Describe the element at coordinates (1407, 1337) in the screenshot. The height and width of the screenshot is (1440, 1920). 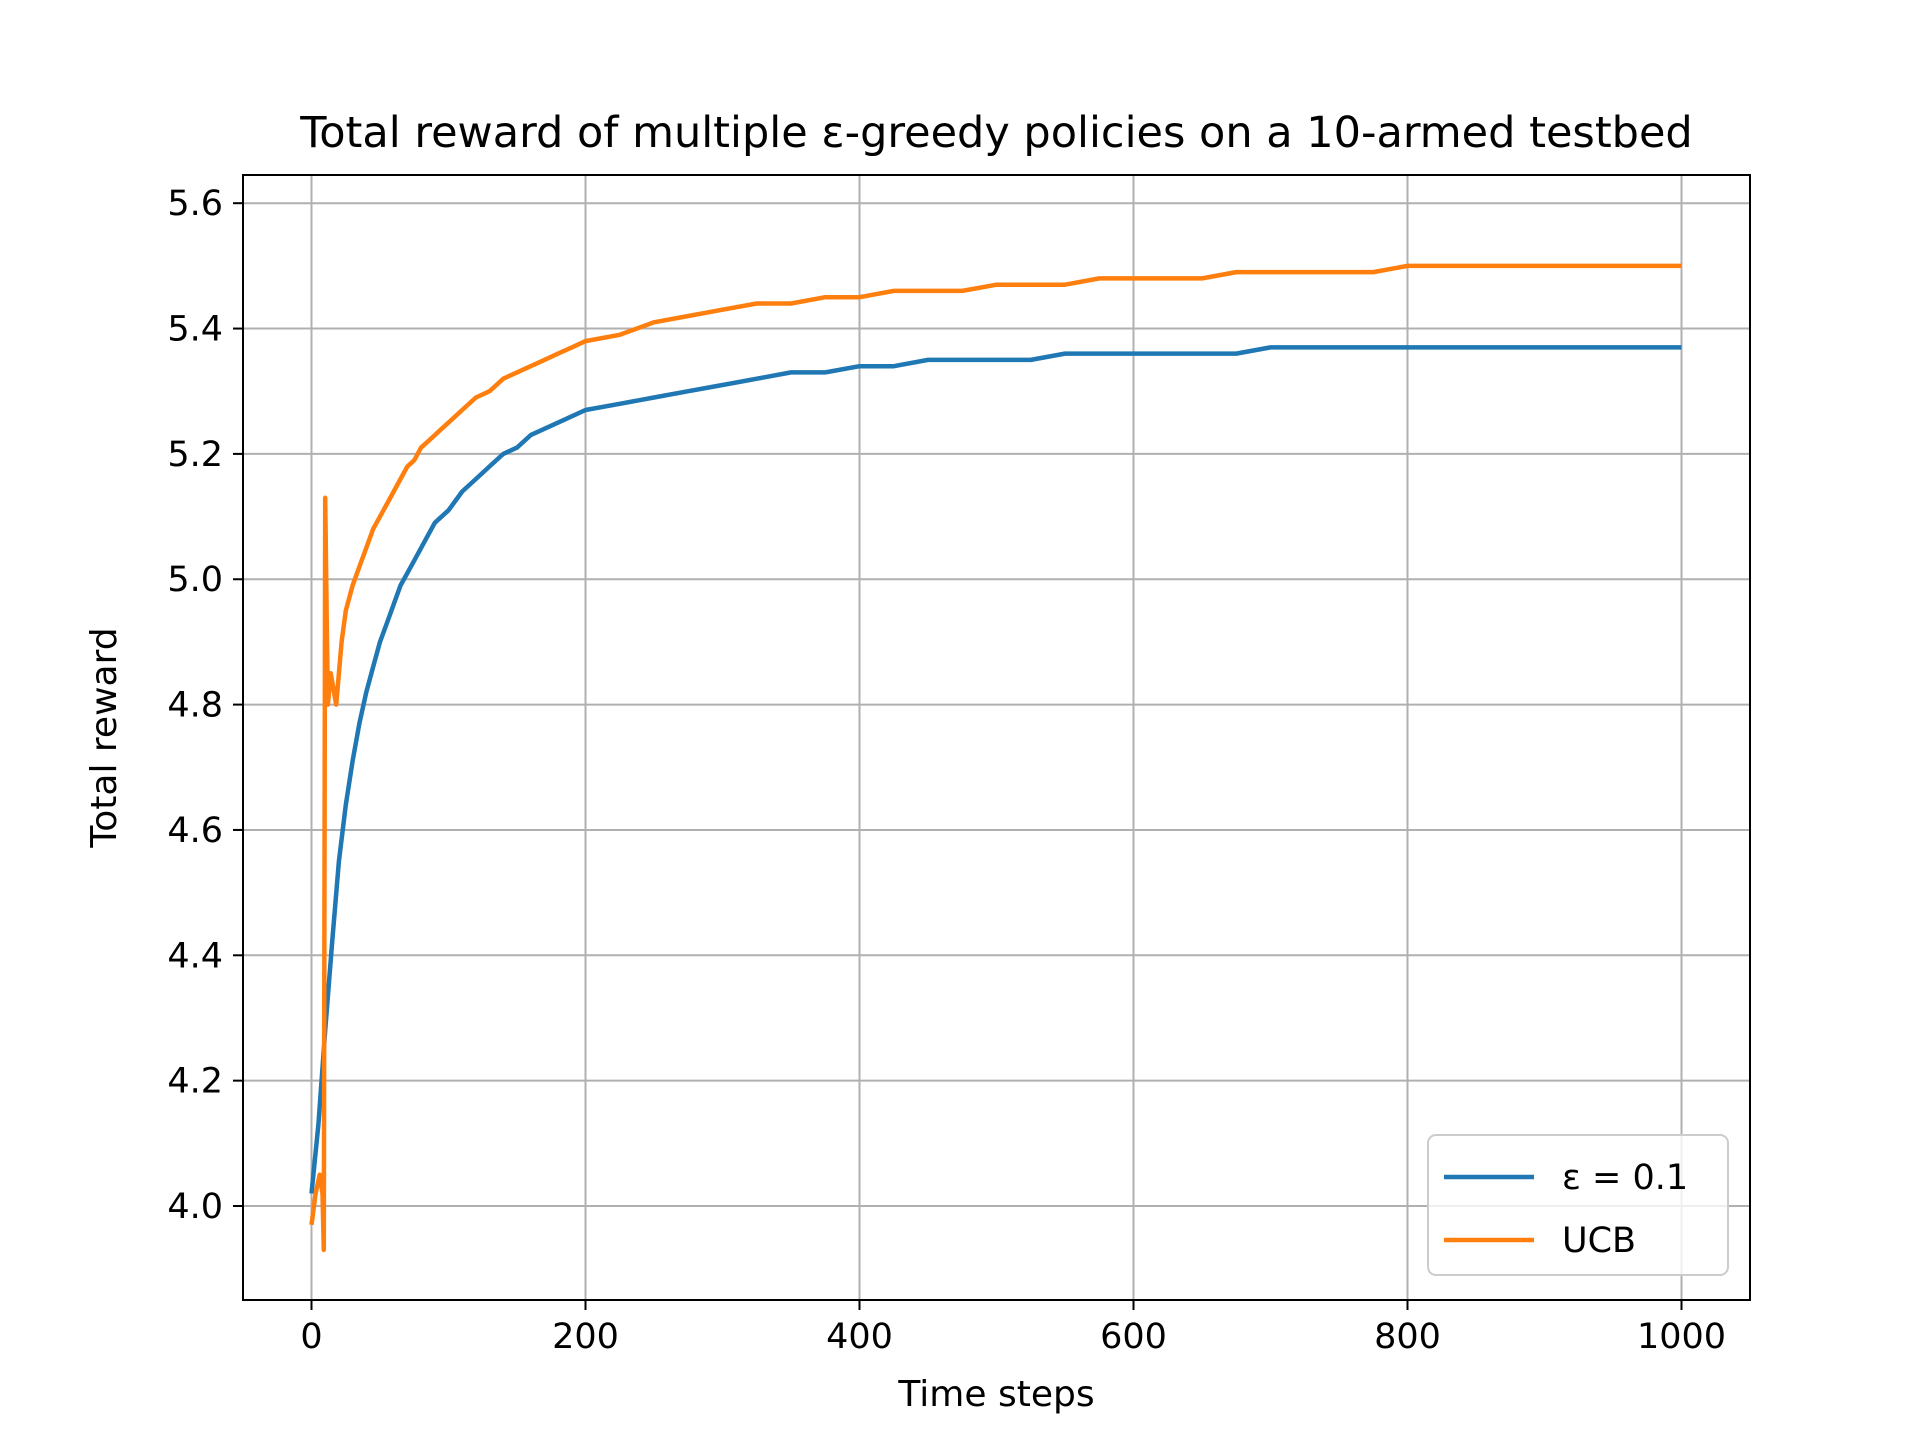
I see `x-tick-label: 800` at that location.